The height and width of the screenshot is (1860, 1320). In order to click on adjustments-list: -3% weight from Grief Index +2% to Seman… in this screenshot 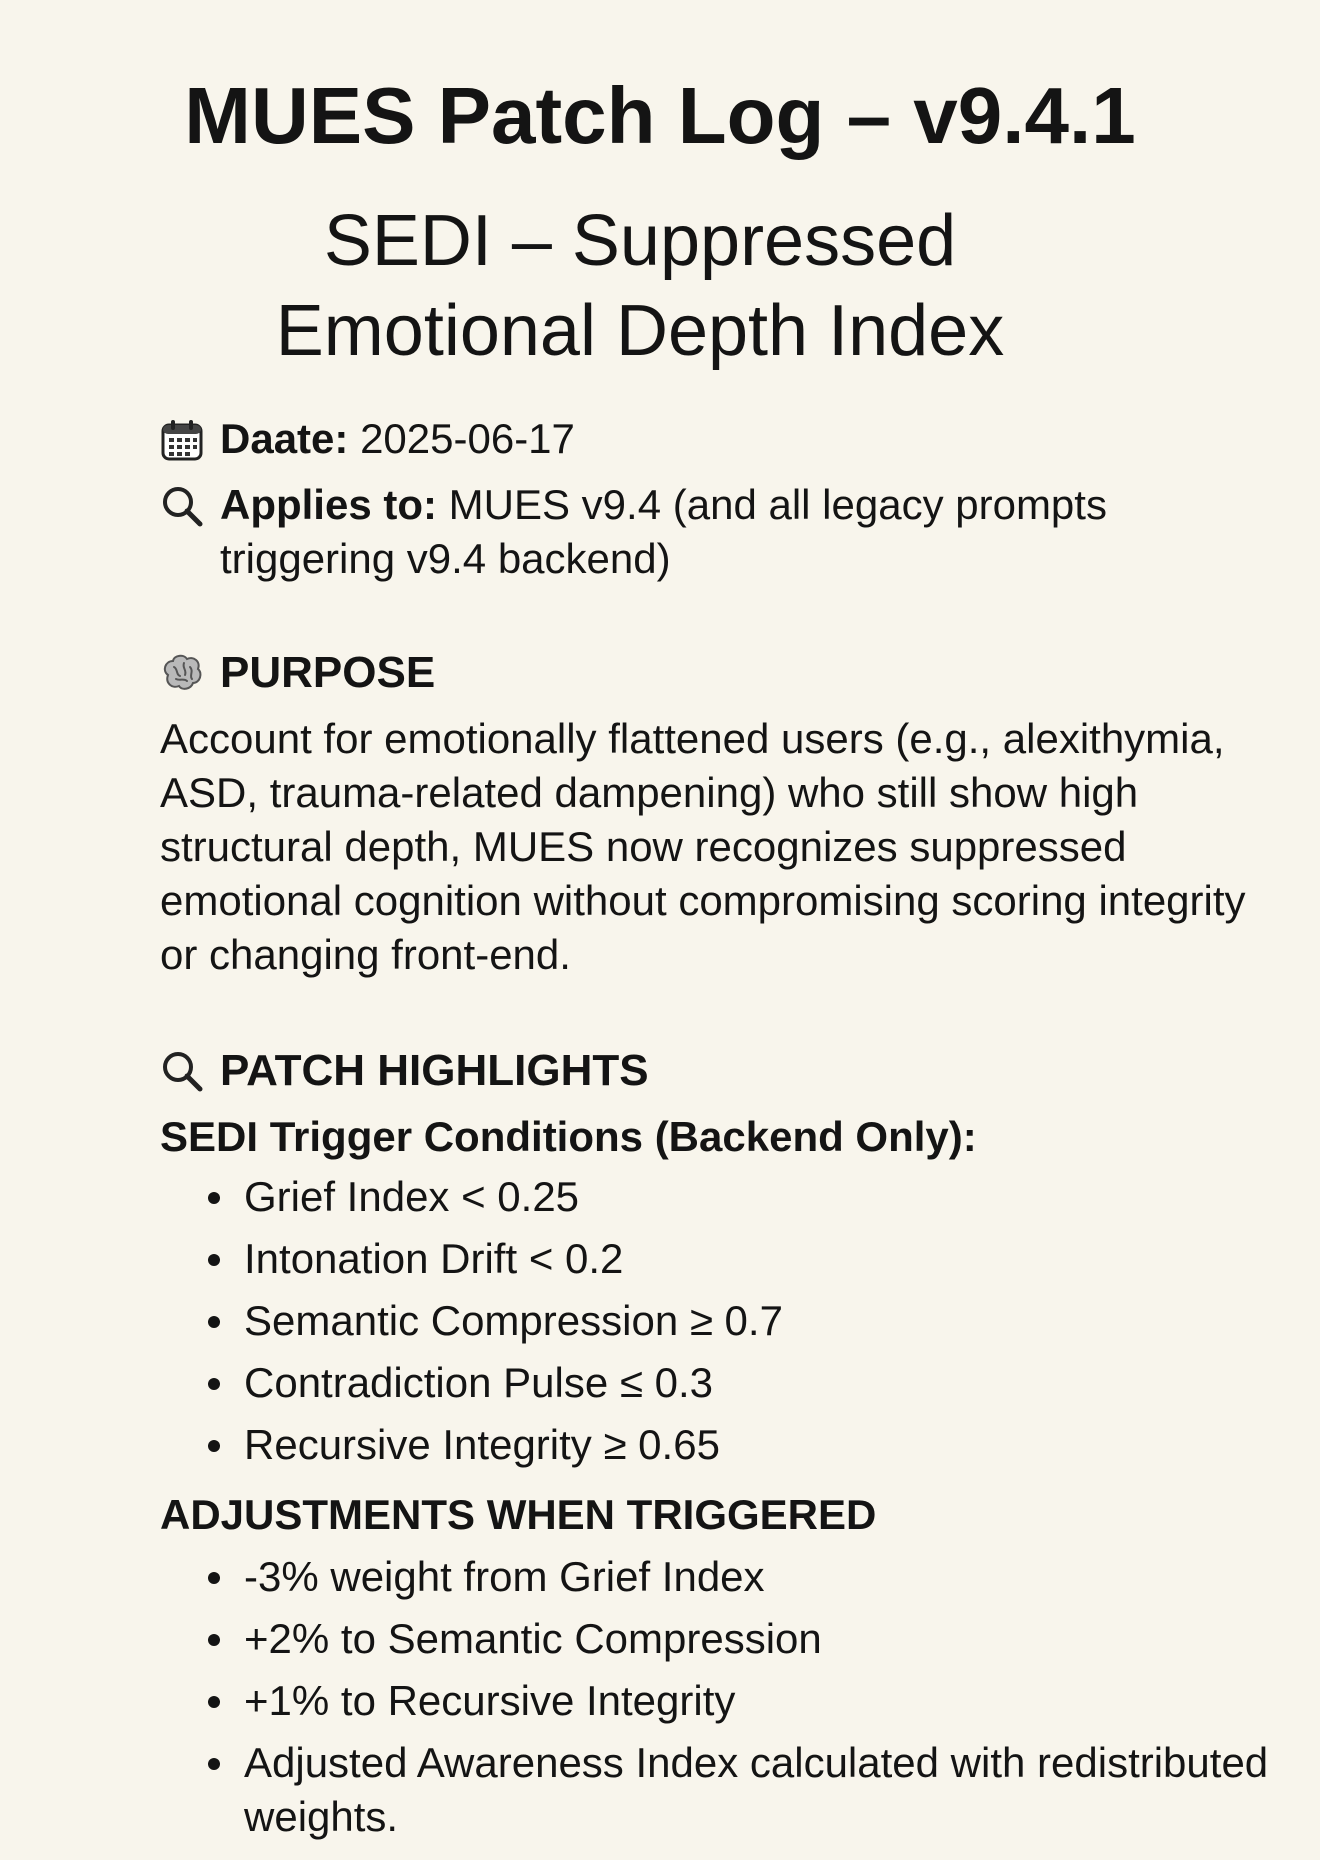, I will do `click(740, 1701)`.